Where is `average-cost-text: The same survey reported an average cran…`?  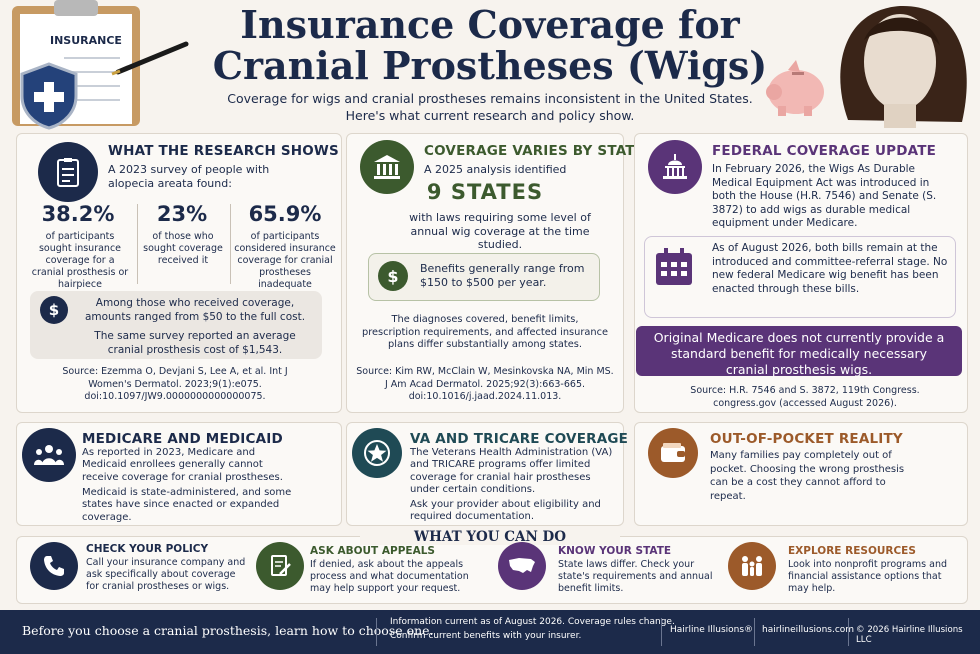
average-cost-text: The same survey reported an average cran… is located at coordinates (195, 343).